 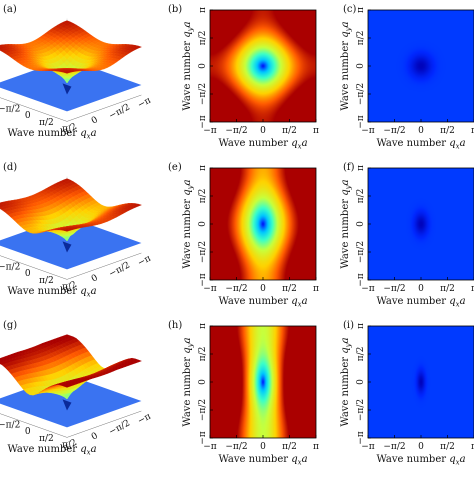 I want to click on panel-label: (d), so click(x=10, y=167).